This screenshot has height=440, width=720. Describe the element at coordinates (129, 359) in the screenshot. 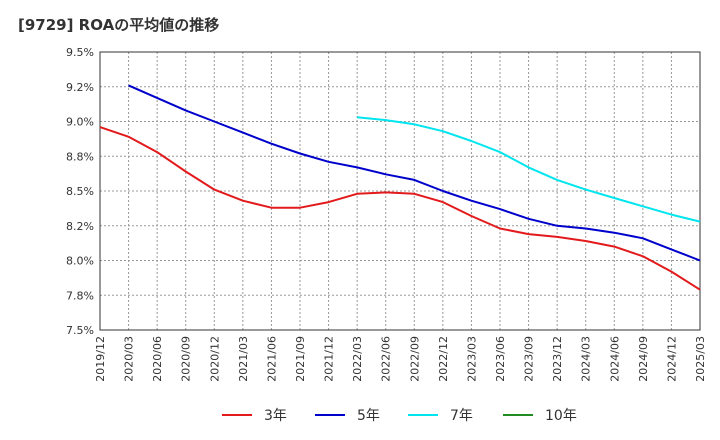

I see `x-tick-label: 2020/03` at that location.